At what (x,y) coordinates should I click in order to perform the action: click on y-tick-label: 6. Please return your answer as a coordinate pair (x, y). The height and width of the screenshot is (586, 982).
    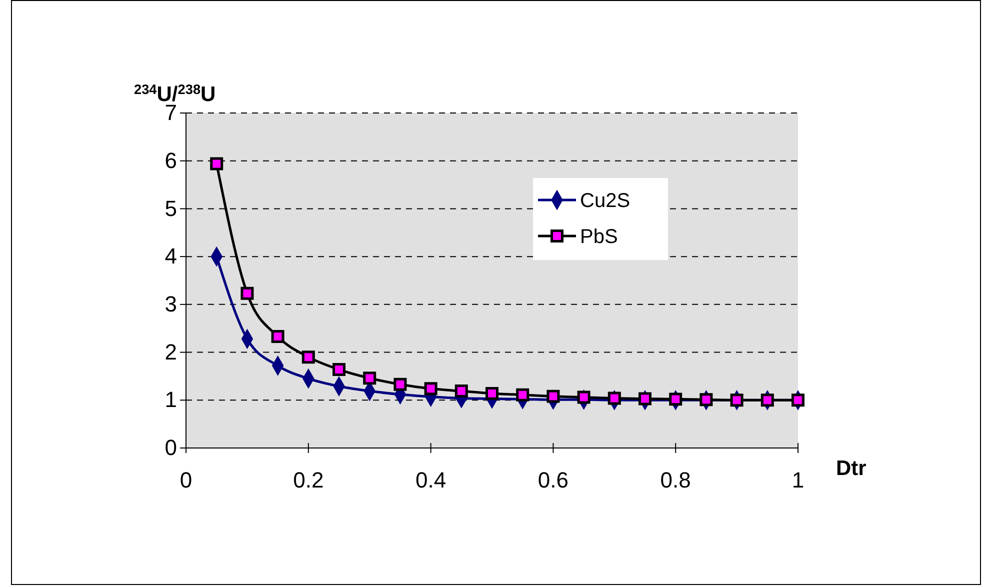
    Looking at the image, I should click on (170, 160).